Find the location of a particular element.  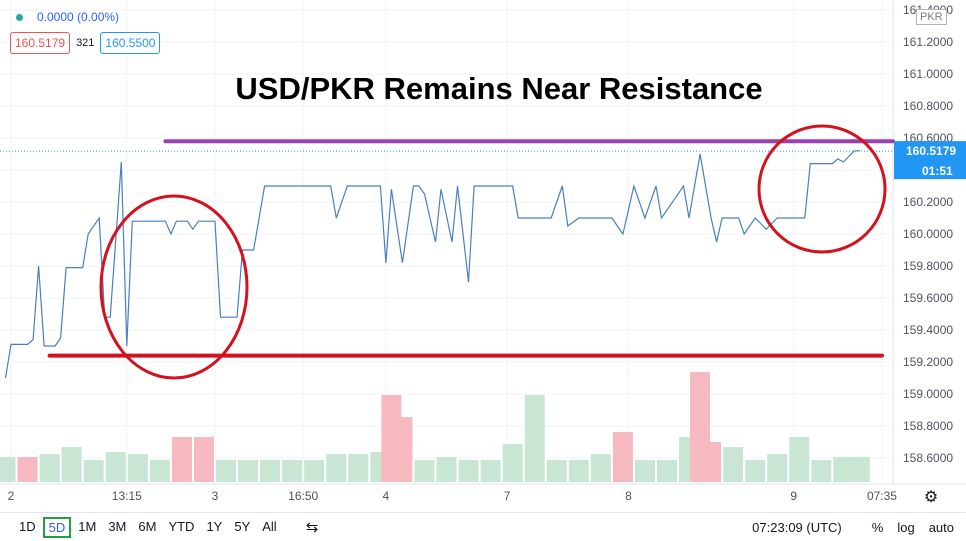

y-tick-label: 159.4000 is located at coordinates (928, 330).